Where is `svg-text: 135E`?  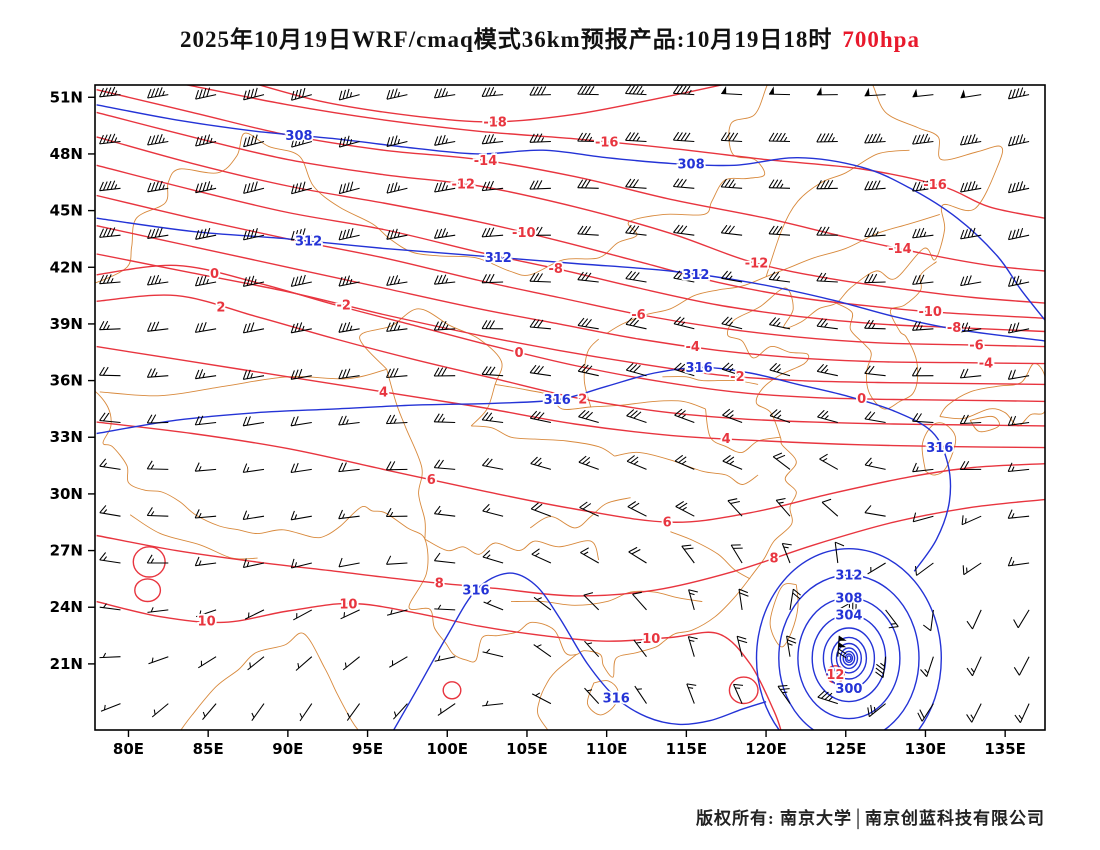 svg-text: 135E is located at coordinates (1005, 749).